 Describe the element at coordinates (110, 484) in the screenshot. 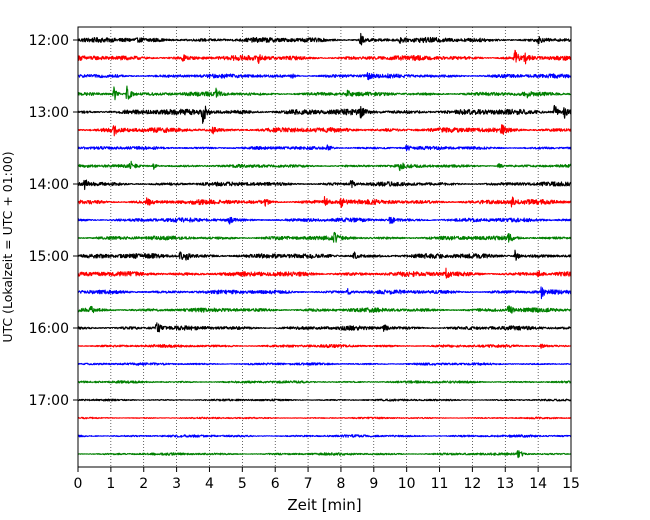

I see `x-tick-label: 1` at that location.